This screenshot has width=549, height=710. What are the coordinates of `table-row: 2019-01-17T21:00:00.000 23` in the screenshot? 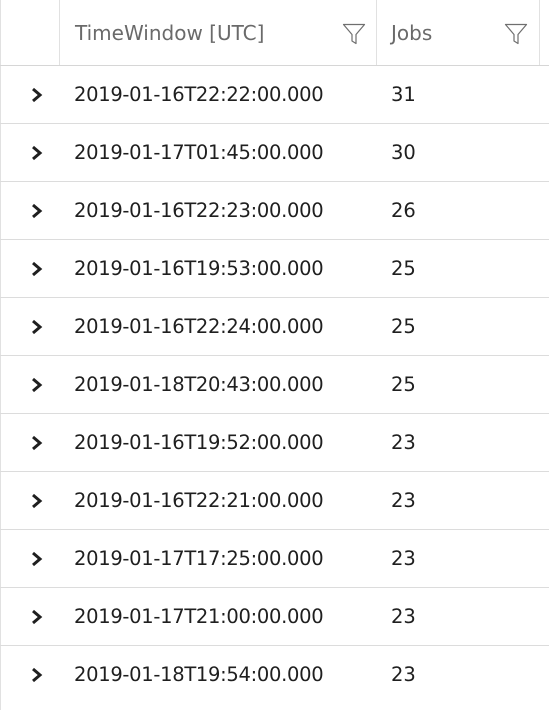 It's located at (274, 617).